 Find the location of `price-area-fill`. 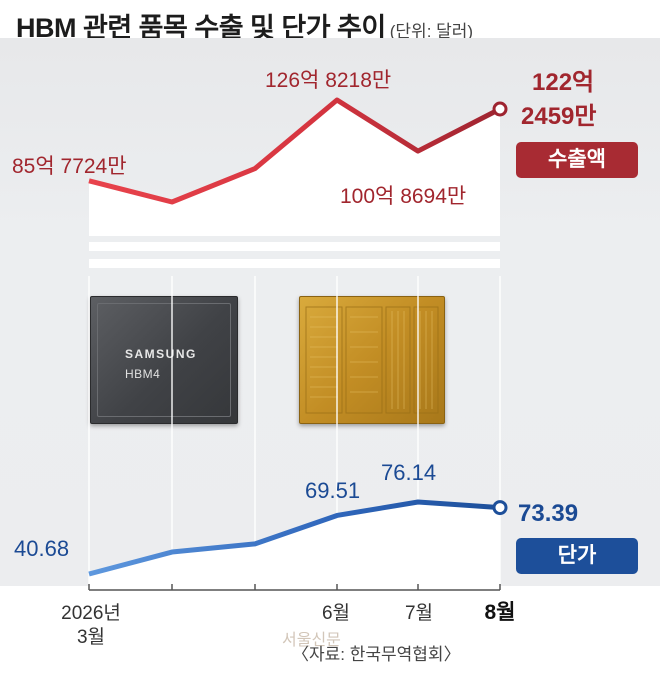

price-area-fill is located at coordinates (294, 546).